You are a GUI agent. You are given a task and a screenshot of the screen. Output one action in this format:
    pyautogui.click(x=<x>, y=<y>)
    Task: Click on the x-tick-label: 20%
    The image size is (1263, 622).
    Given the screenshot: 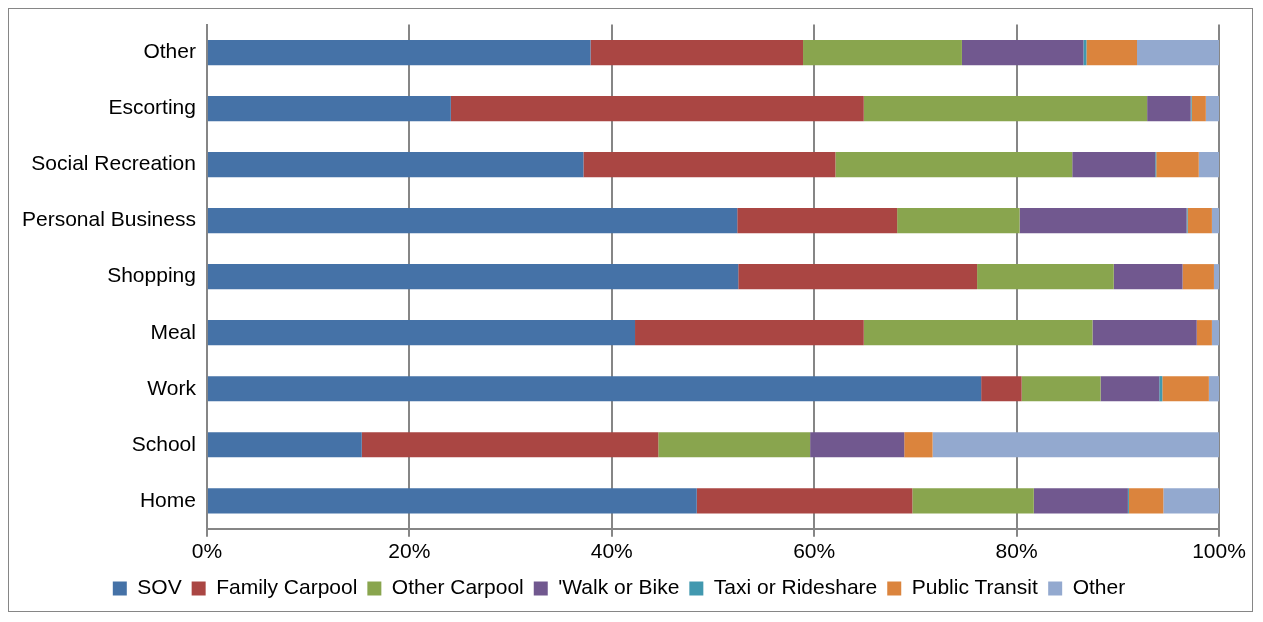 What is the action you would take?
    pyautogui.click(x=409, y=551)
    